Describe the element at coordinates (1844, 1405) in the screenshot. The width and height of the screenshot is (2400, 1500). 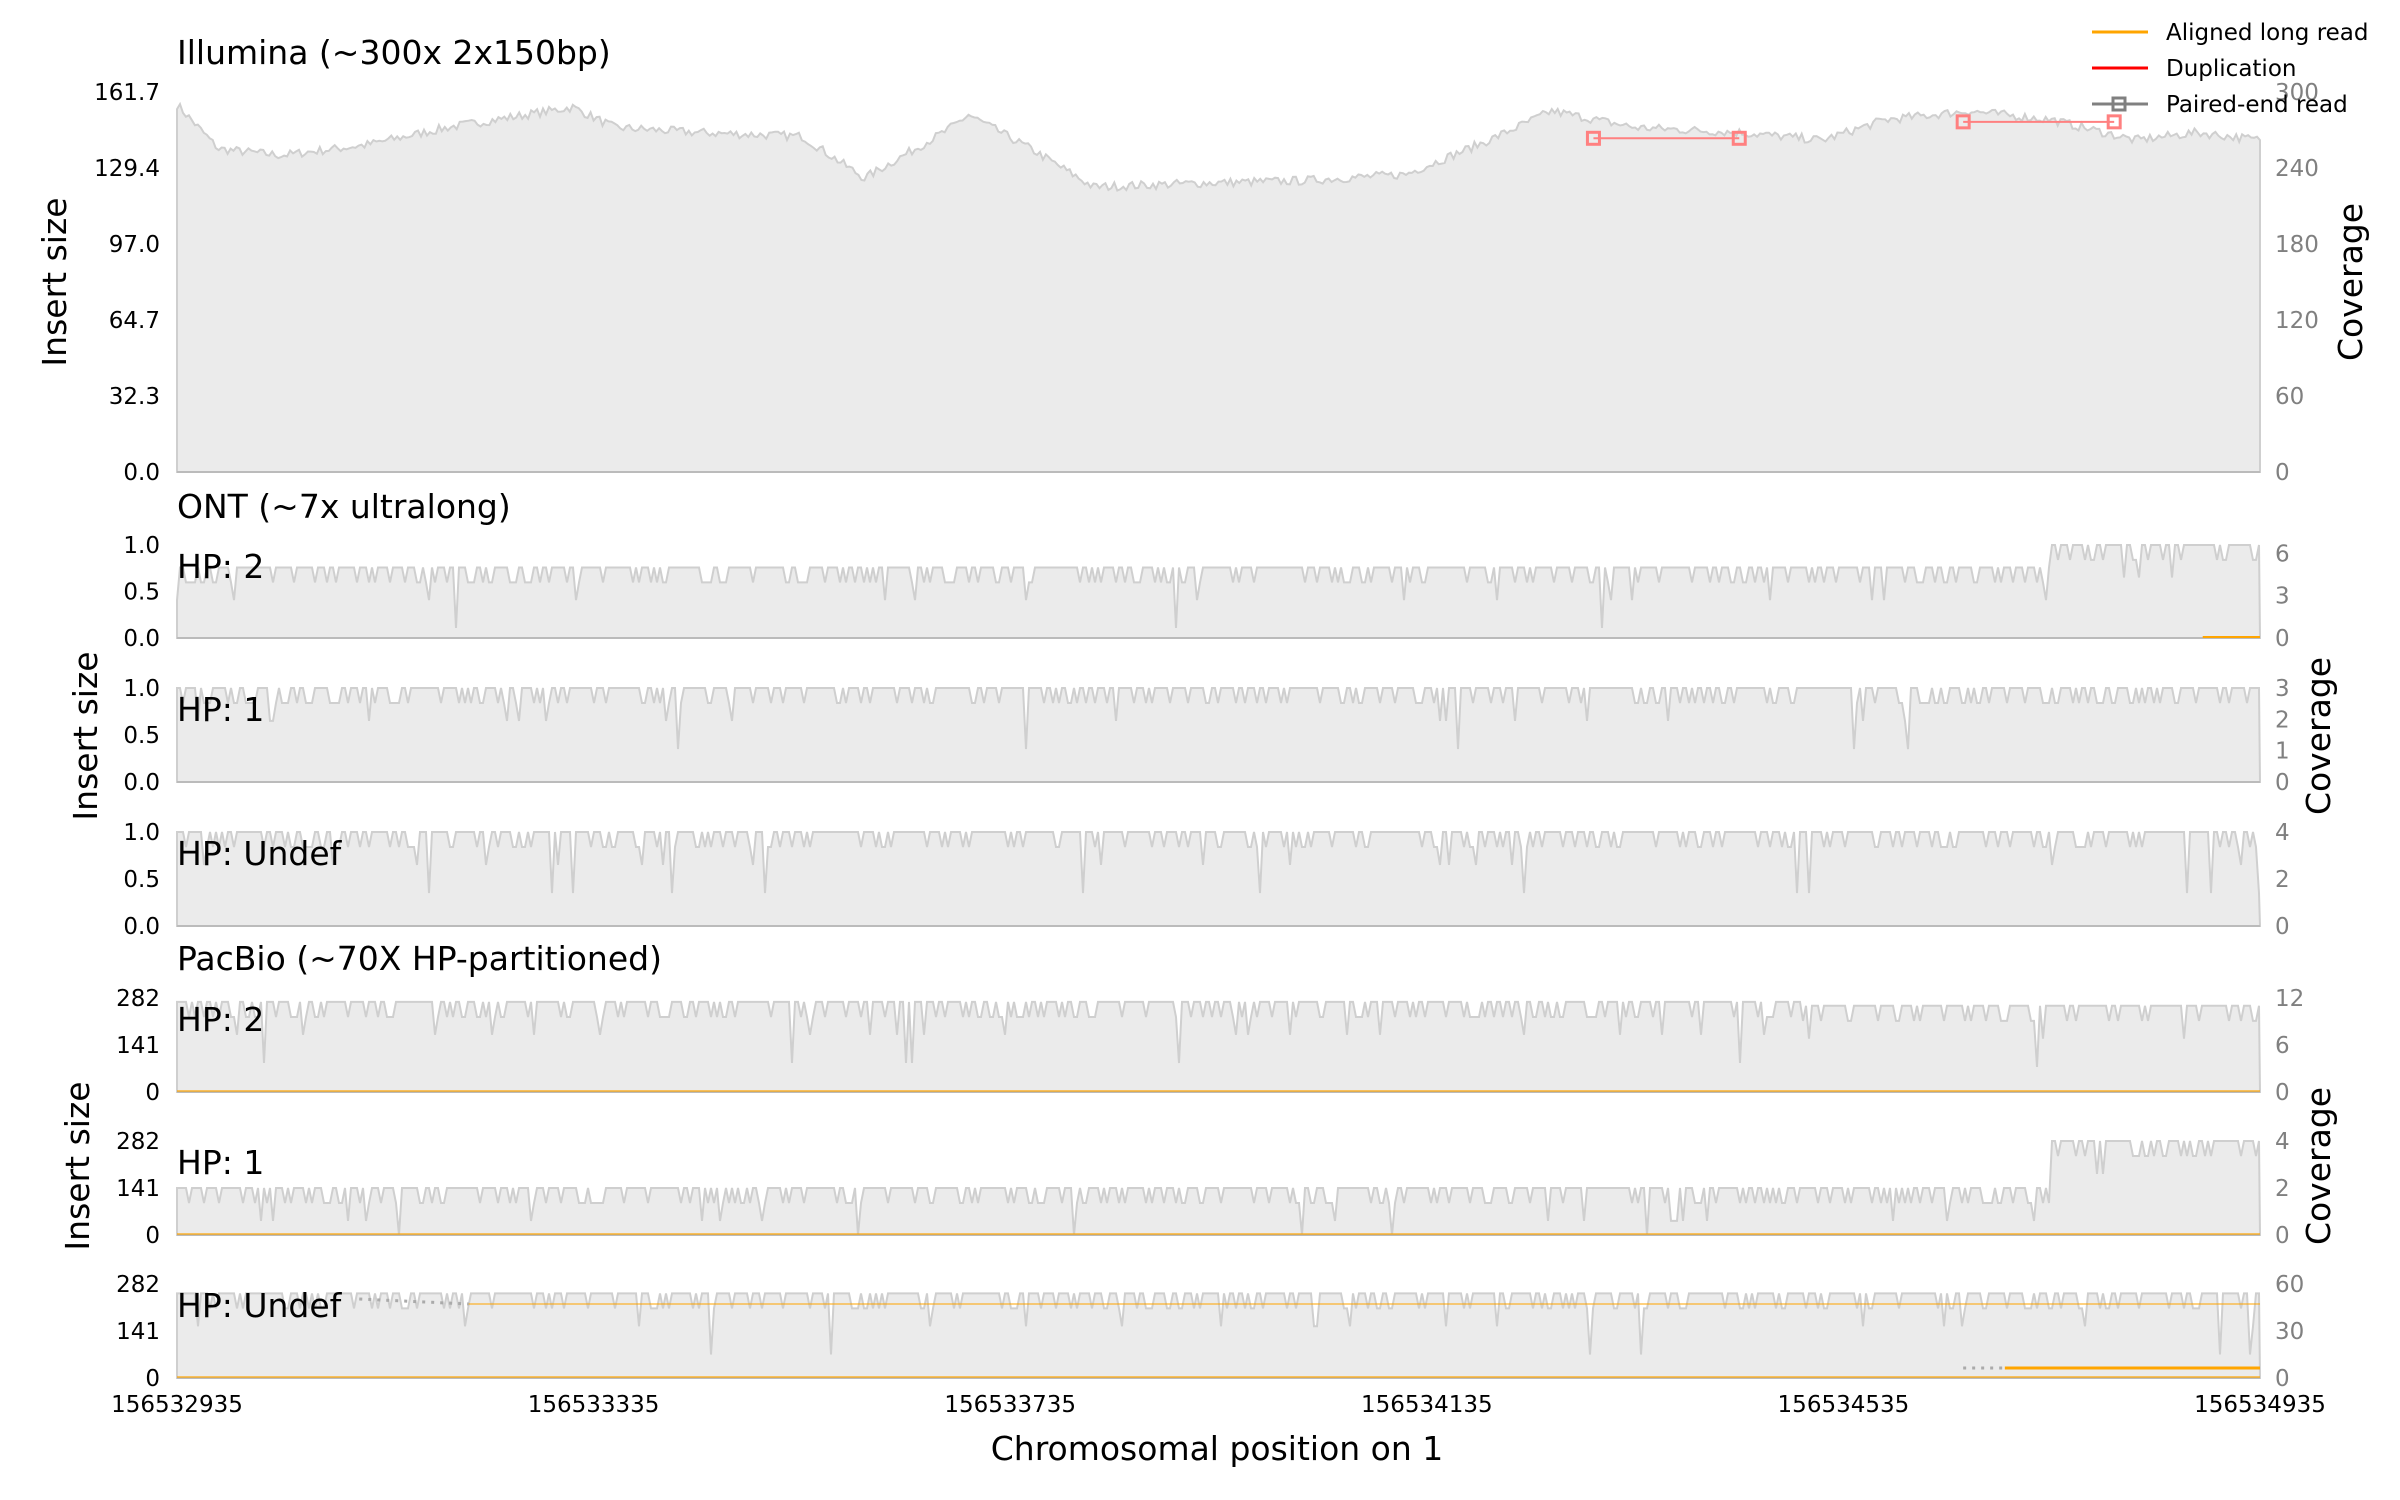
I see `x-tick-label: 156534535` at that location.